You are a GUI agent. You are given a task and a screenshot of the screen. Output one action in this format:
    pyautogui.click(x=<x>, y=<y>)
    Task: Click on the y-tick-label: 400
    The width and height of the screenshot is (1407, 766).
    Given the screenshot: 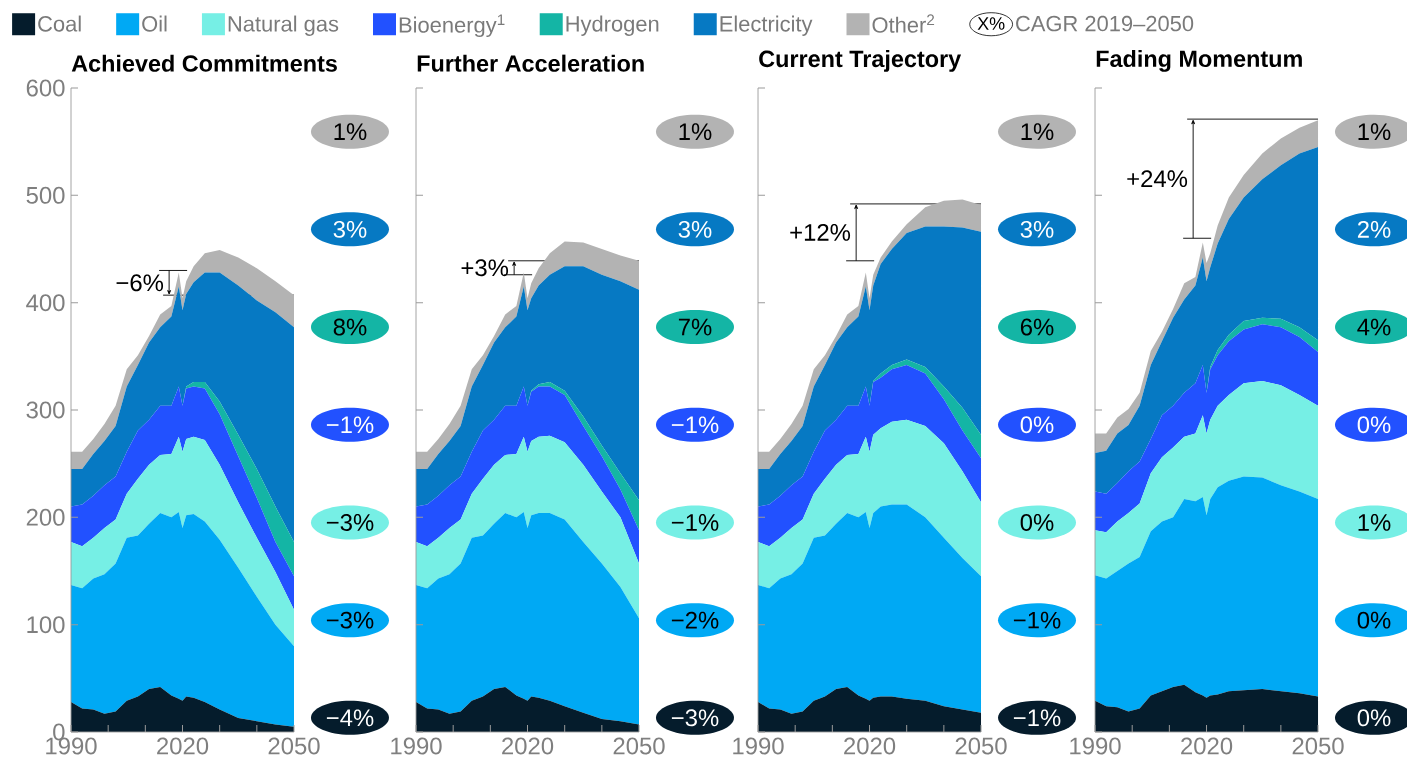 What is the action you would take?
    pyautogui.click(x=45, y=303)
    